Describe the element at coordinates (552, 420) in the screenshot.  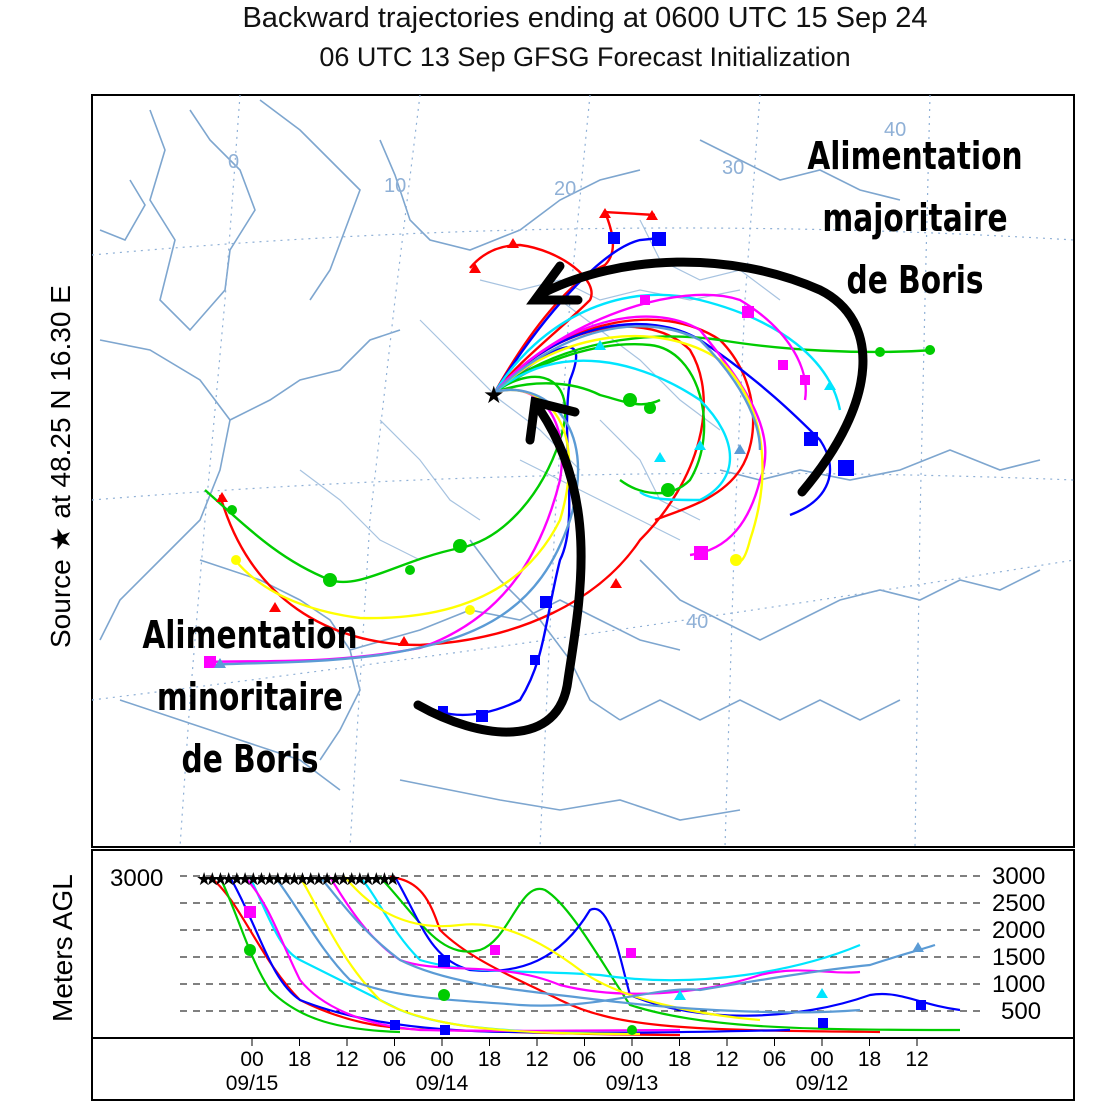
I see `minor-arrow-head` at that location.